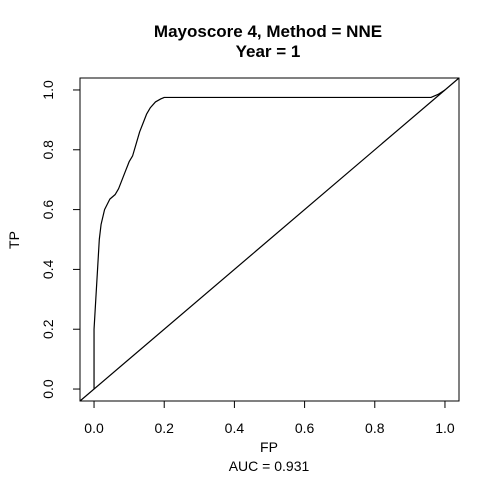  I want to click on y-axis: 0.0 0.2 0.4 0.6 0.8 1.0, so click(60, 239).